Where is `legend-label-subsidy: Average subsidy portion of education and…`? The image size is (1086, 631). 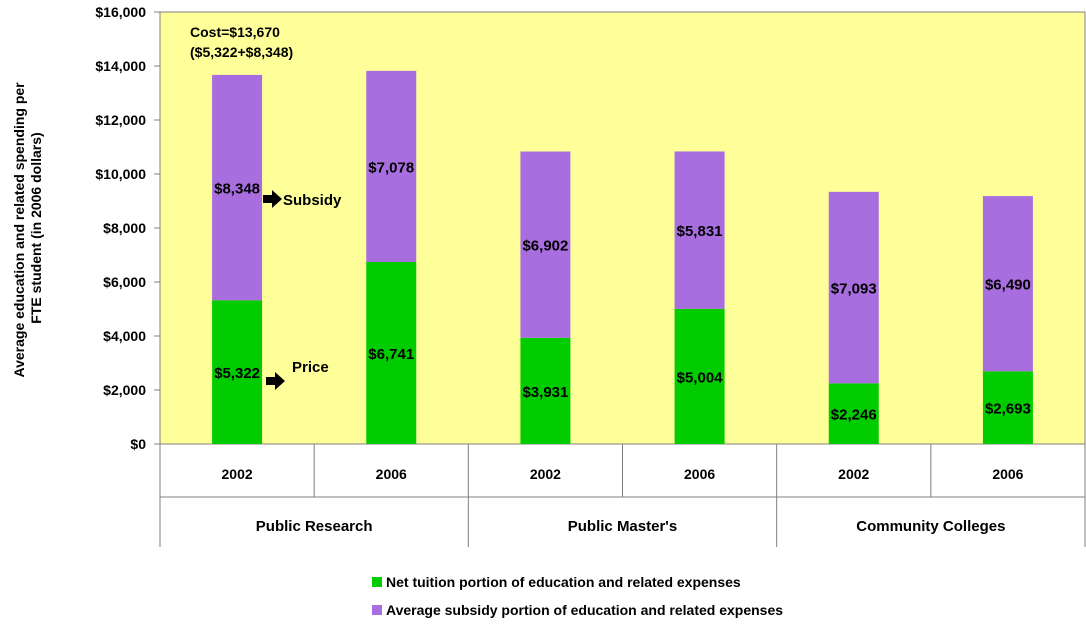
legend-label-subsidy: Average subsidy portion of education and… is located at coordinates (584, 610).